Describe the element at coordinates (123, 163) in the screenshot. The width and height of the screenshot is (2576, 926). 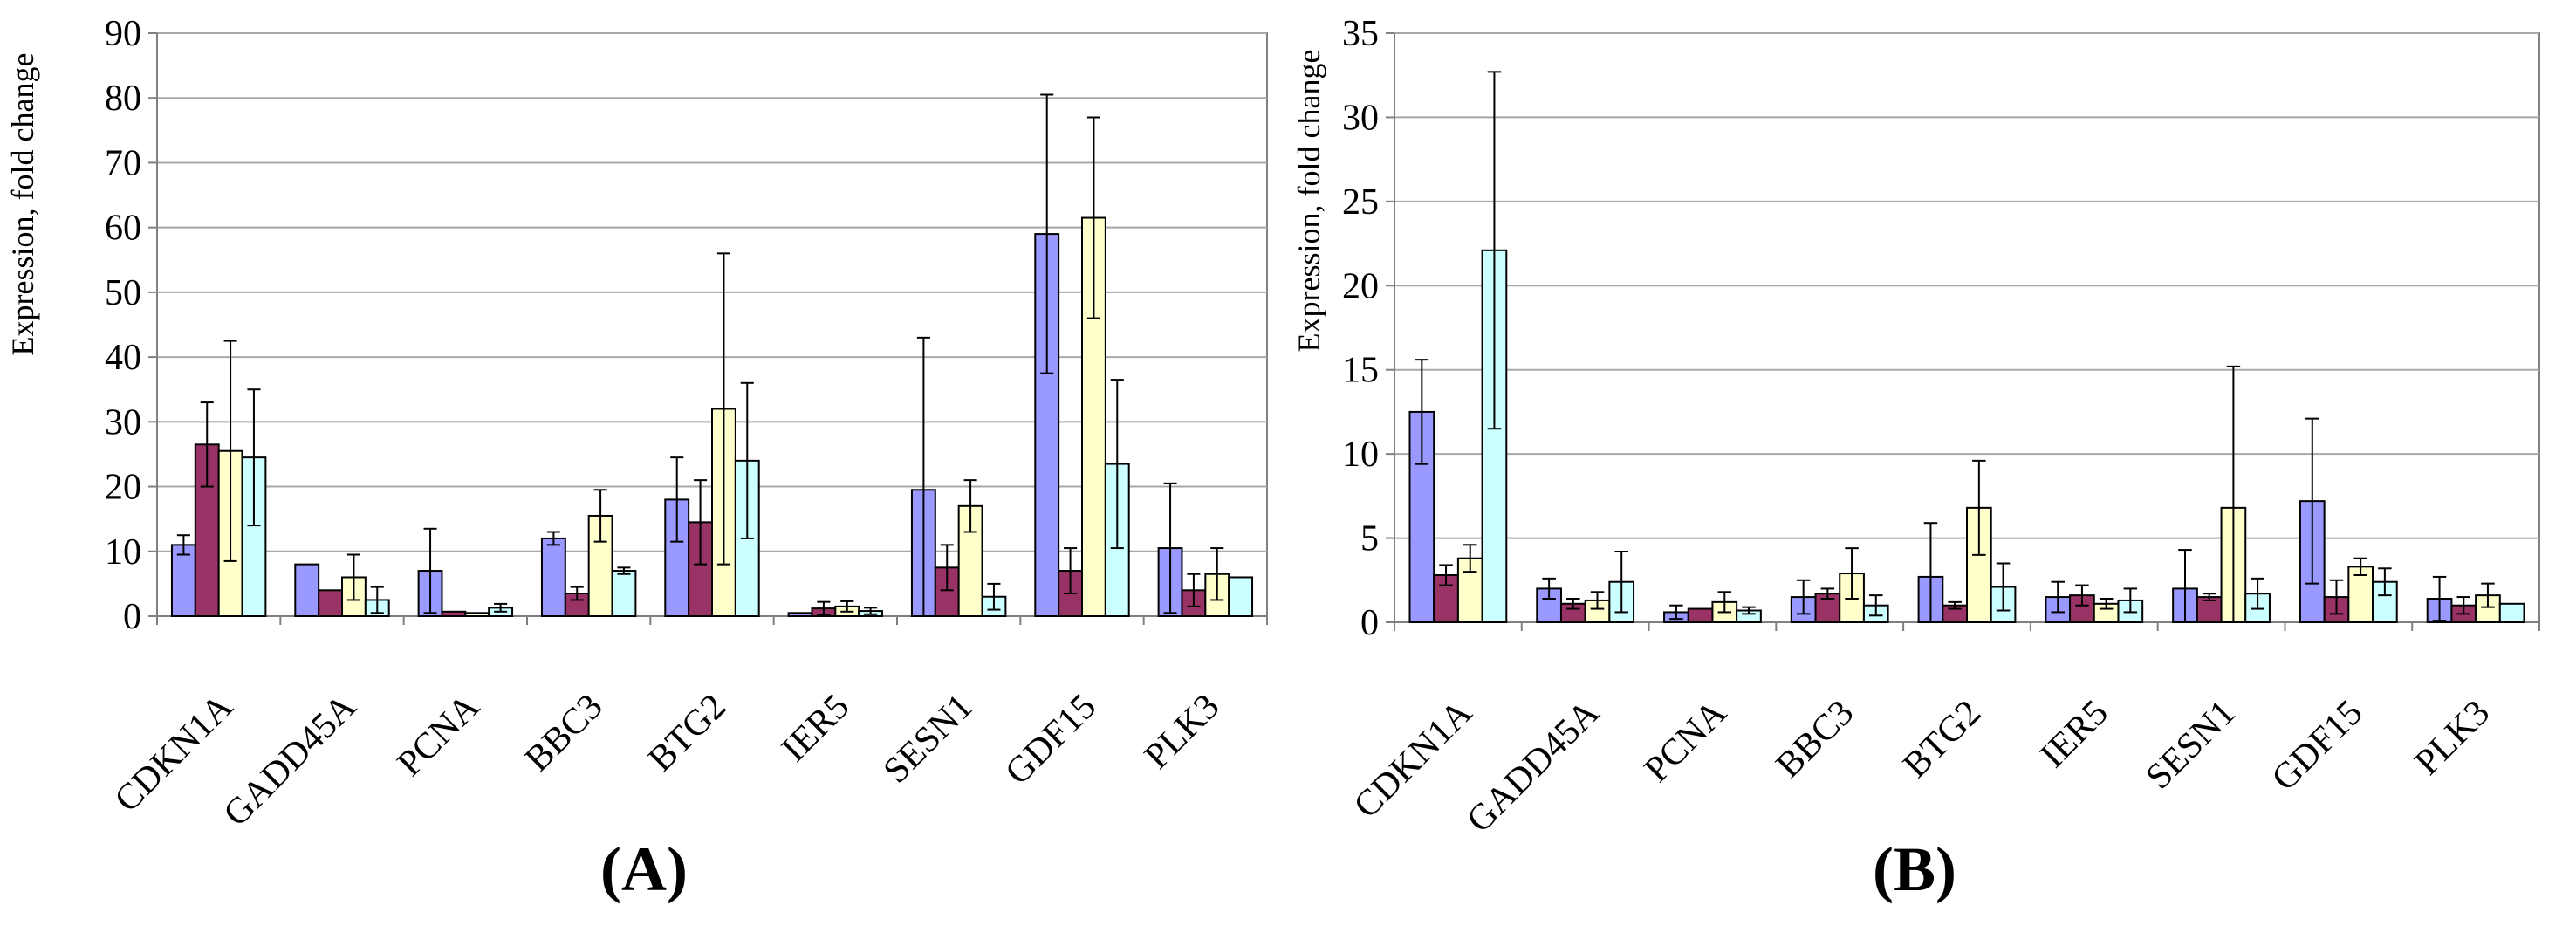
I see `y-tick-label: 70` at that location.